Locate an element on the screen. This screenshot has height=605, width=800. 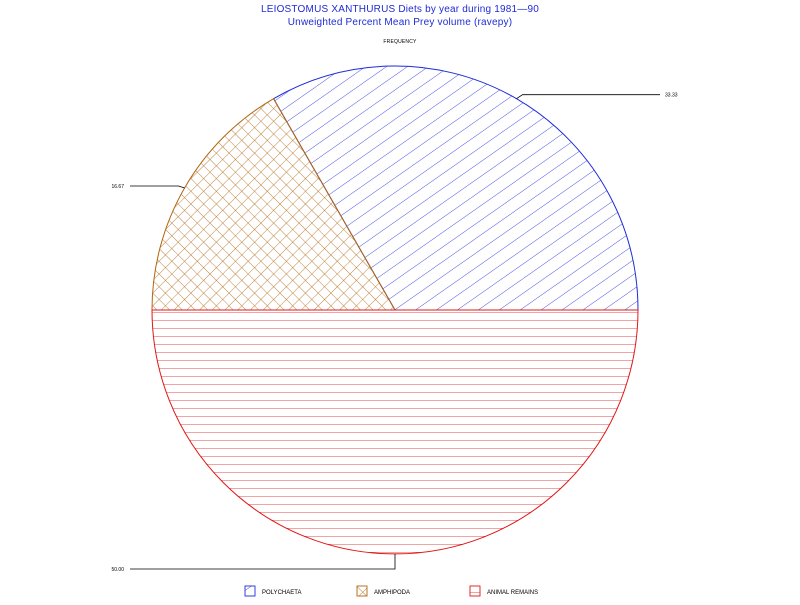
leader-line-amphipoda is located at coordinates (157, 187).